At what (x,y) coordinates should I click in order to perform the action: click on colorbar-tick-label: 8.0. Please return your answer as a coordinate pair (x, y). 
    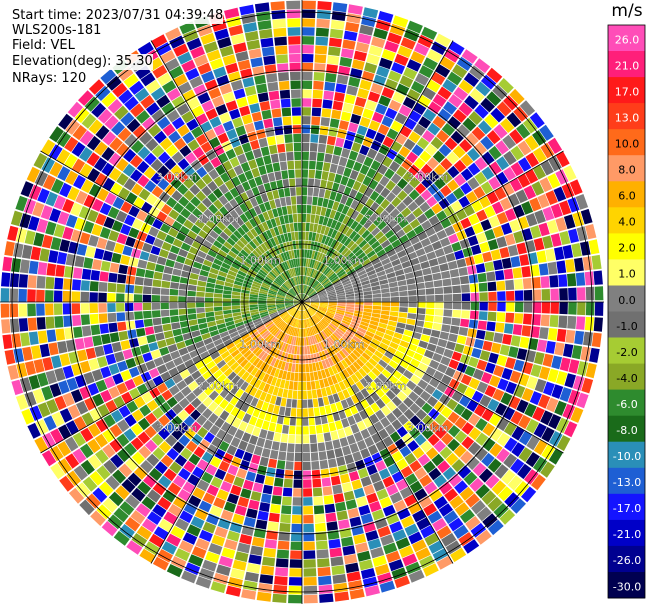
    Looking at the image, I should click on (627, 170).